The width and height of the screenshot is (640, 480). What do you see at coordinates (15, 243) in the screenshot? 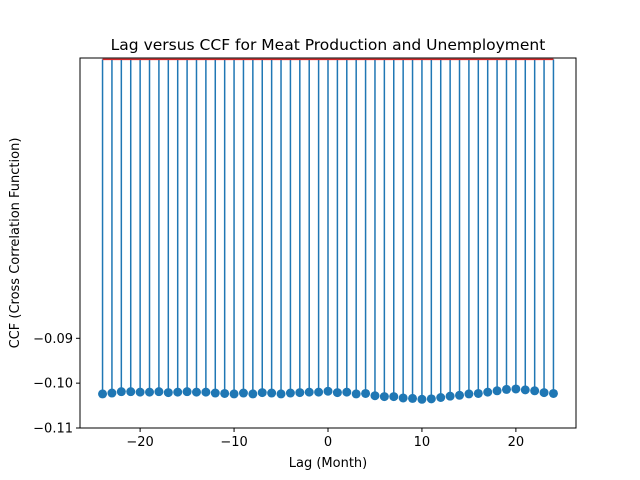
I see `y-axis-title: CCF (Cross Correlation Function)` at bounding box center [15, 243].